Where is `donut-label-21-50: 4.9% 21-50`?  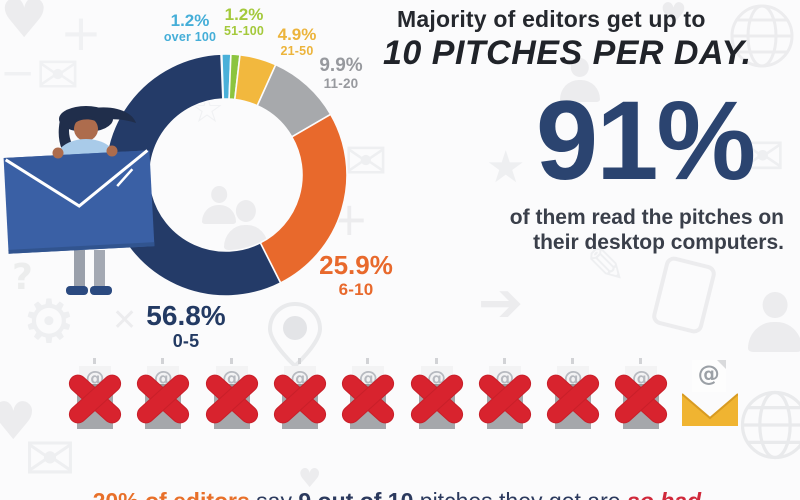 donut-label-21-50: 4.9% 21-50 is located at coordinates (297, 41).